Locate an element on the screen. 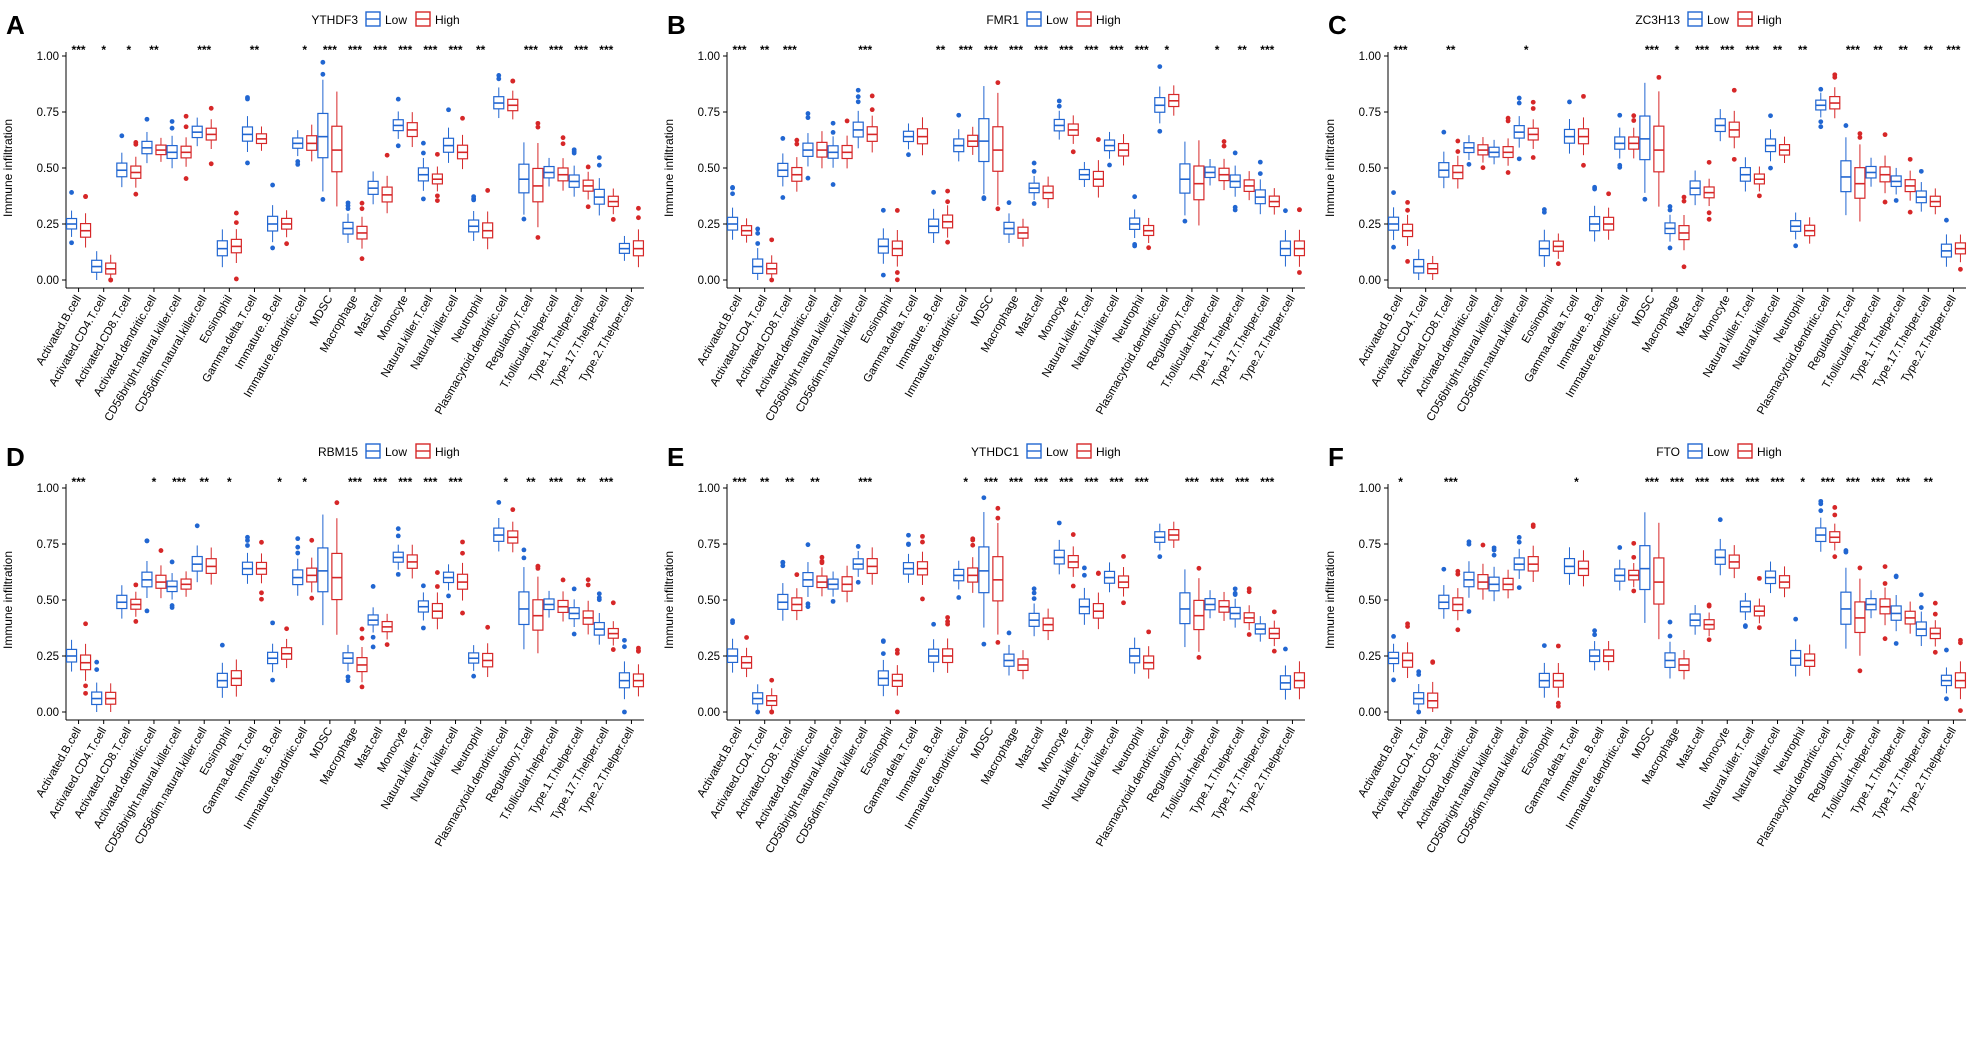 The image size is (1983, 1059). y-tick-label: 0.50 is located at coordinates (709, 169).